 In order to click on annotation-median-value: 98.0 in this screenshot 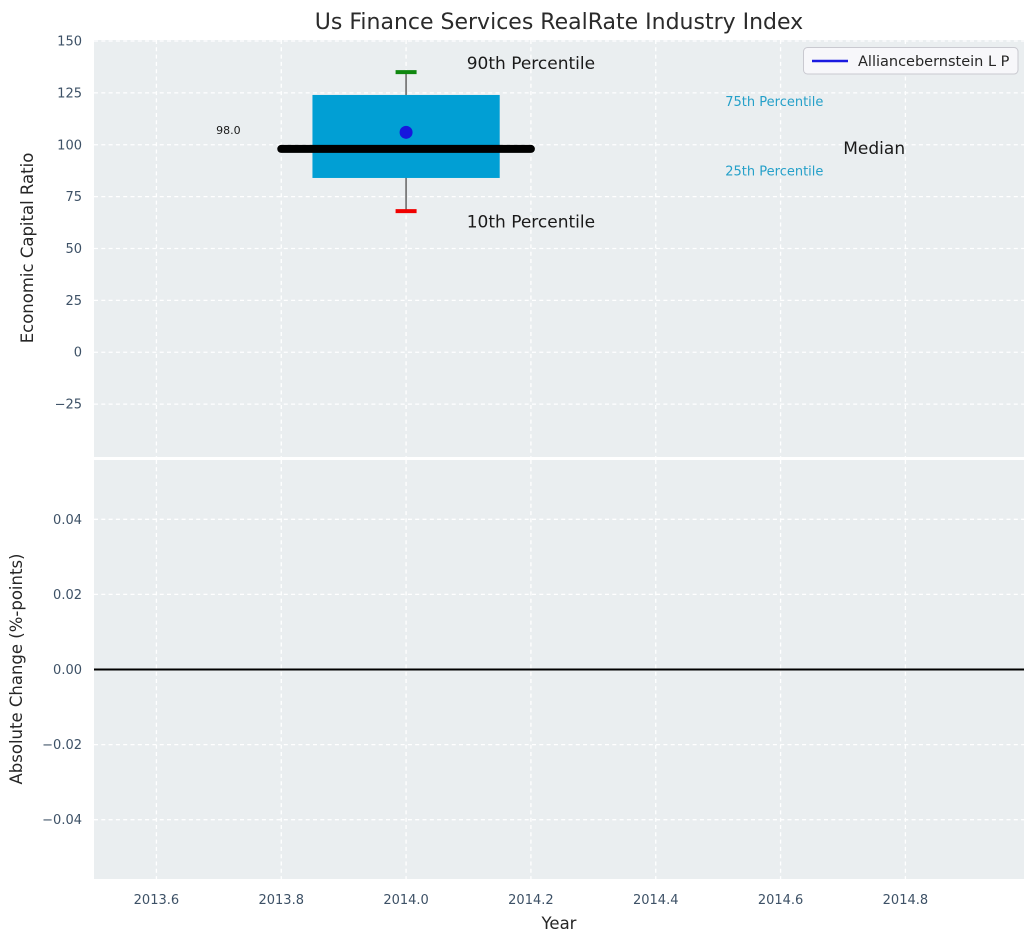, I will do `click(228, 130)`.